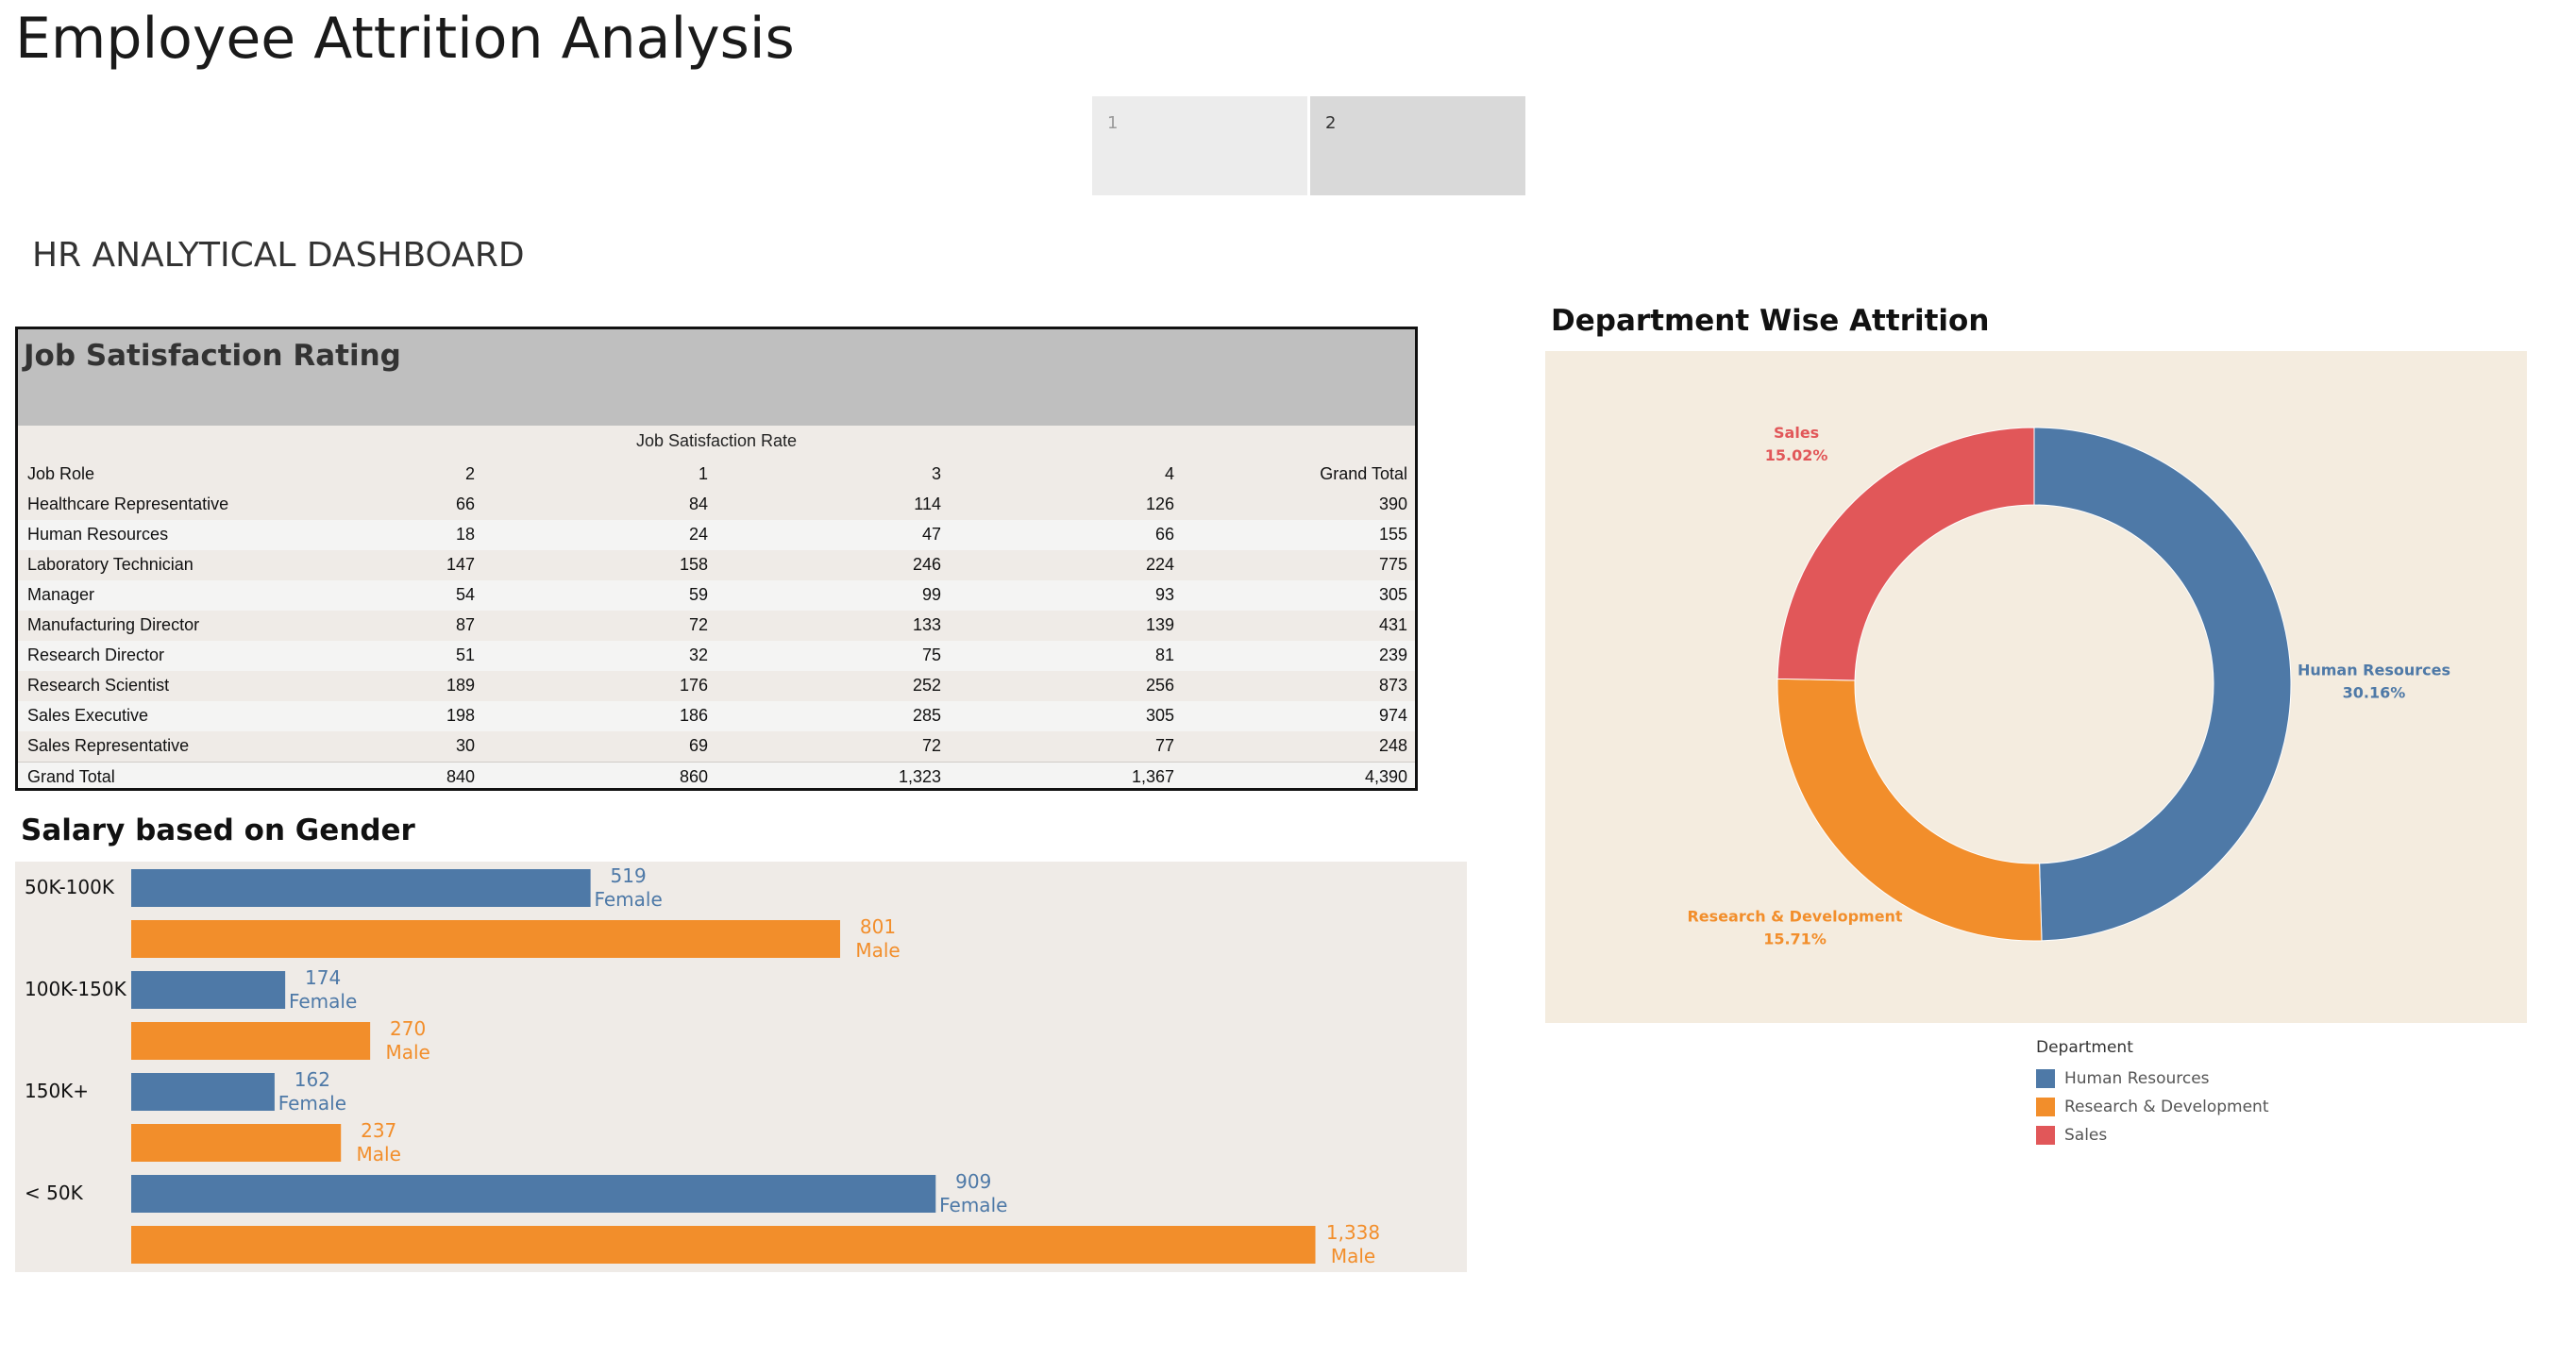 This screenshot has height=1358, width=2576. Describe the element at coordinates (61, 594) in the screenshot. I see `job-role-cell: Manager` at that location.